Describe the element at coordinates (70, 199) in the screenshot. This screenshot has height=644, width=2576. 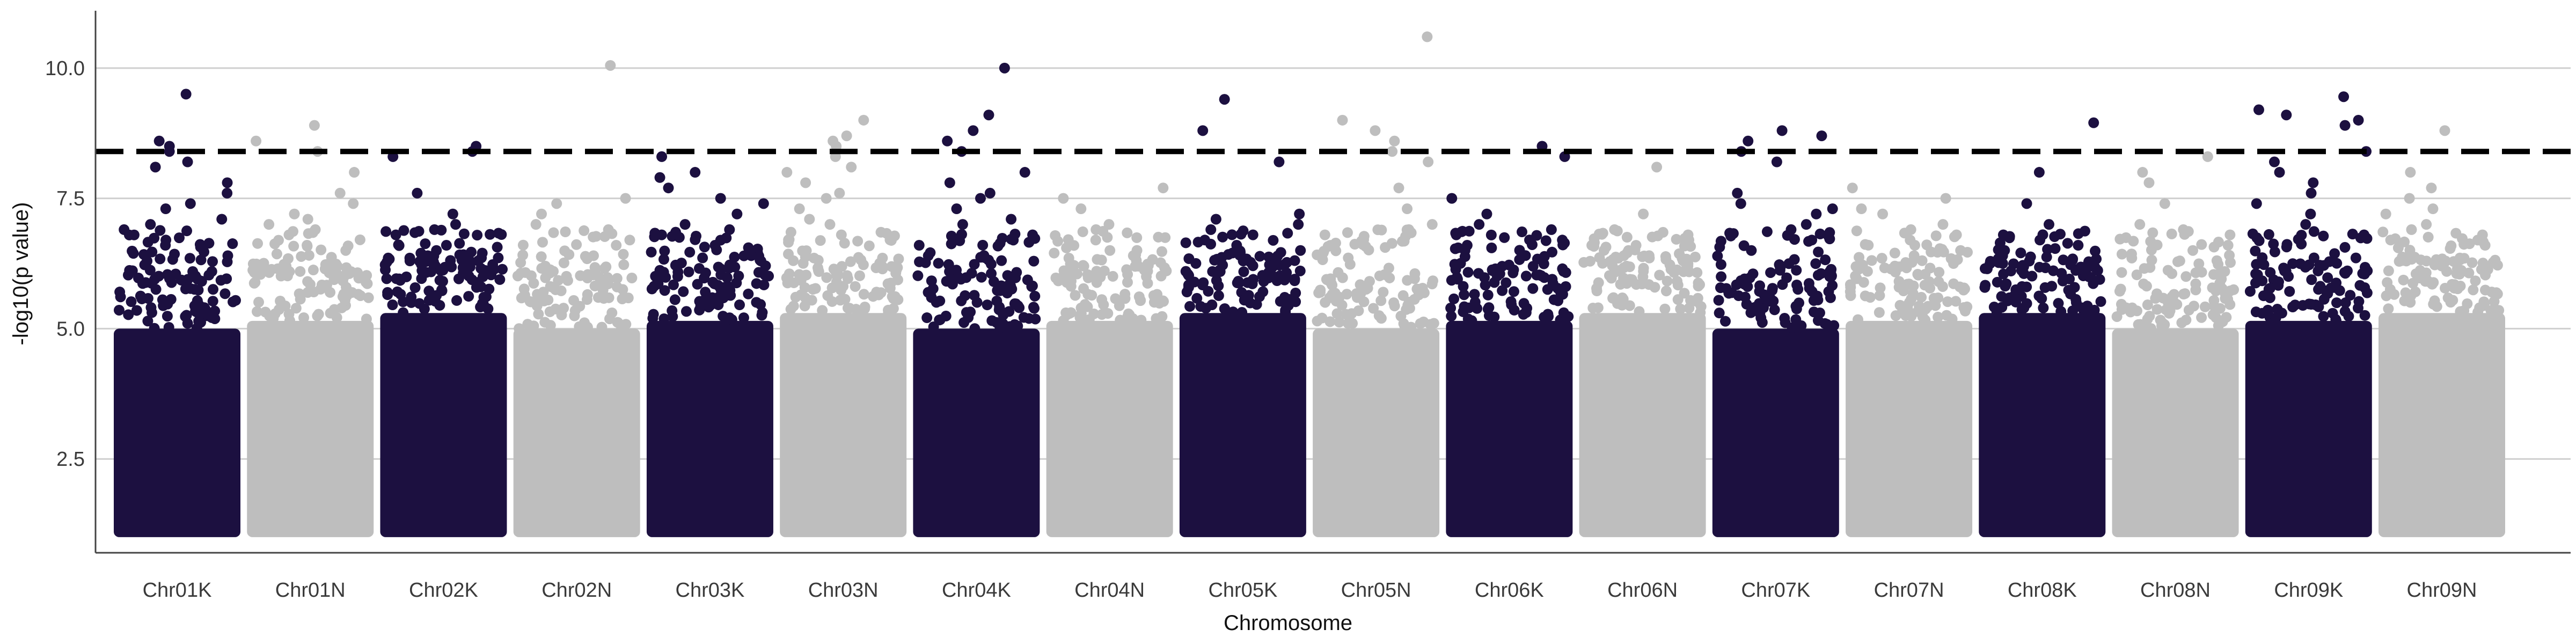
I see `y-tick-label: 7.5` at that location.